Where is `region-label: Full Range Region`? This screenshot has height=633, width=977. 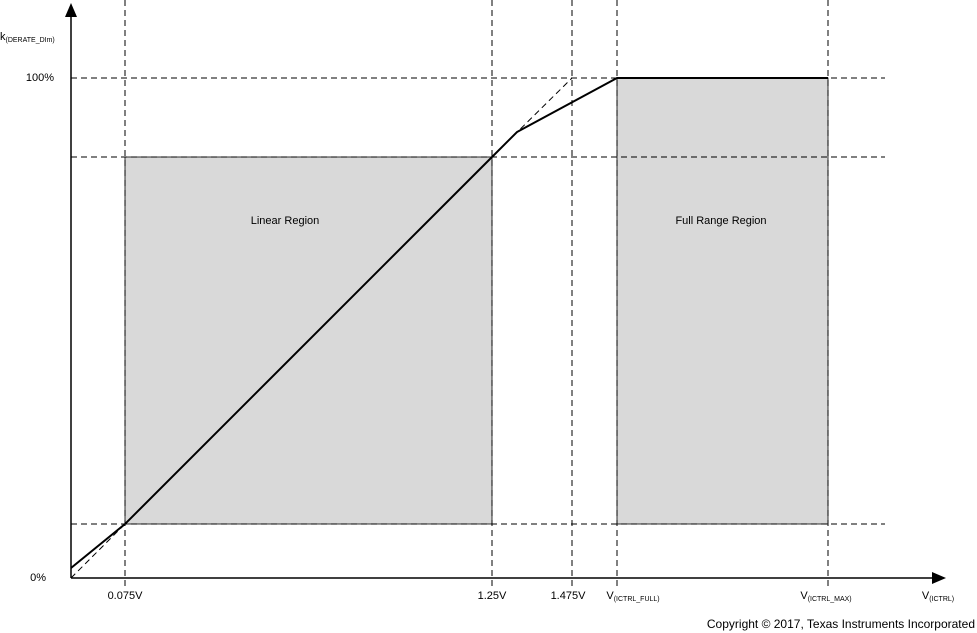 region-label: Full Range Region is located at coordinates (720, 221).